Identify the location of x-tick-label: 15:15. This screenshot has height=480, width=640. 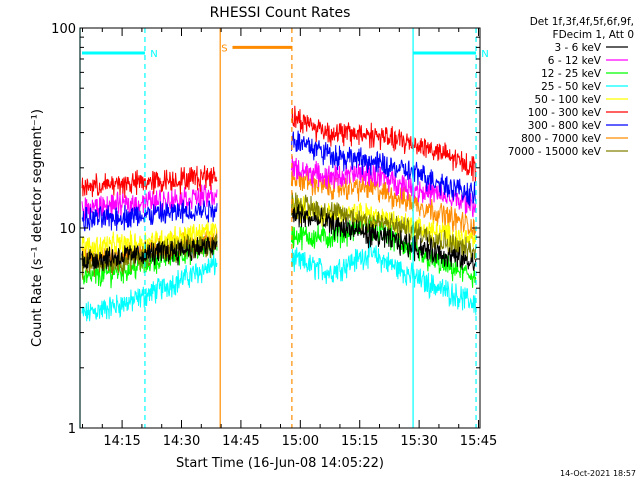
(359, 441).